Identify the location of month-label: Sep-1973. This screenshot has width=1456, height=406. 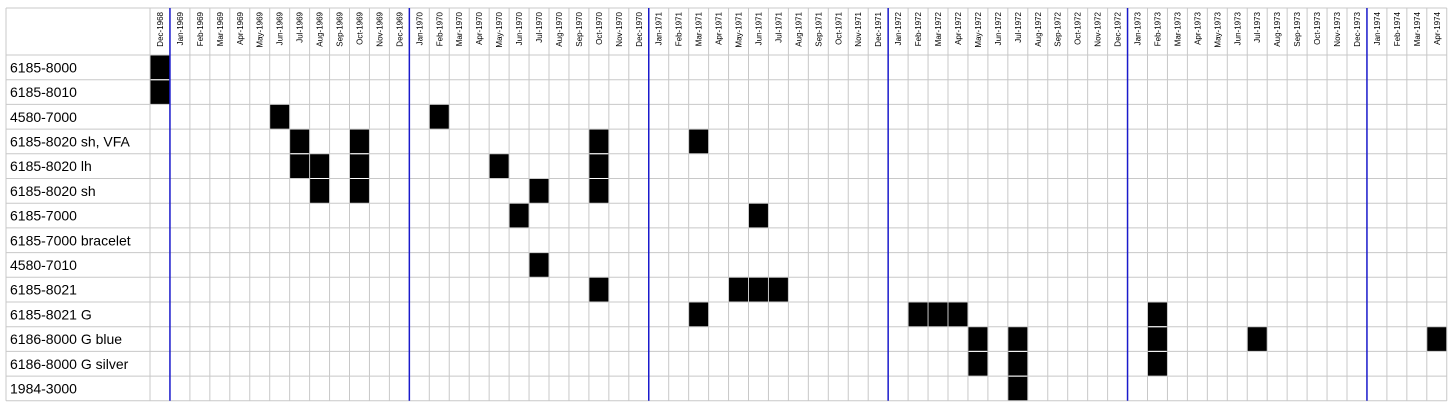
(1297, 28).